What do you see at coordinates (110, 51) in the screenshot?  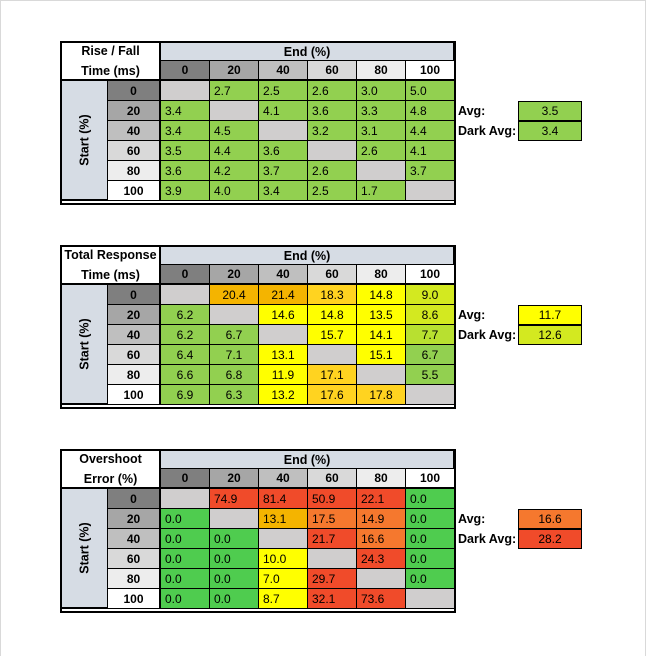 I see `table-title-line: Rise / Fall` at bounding box center [110, 51].